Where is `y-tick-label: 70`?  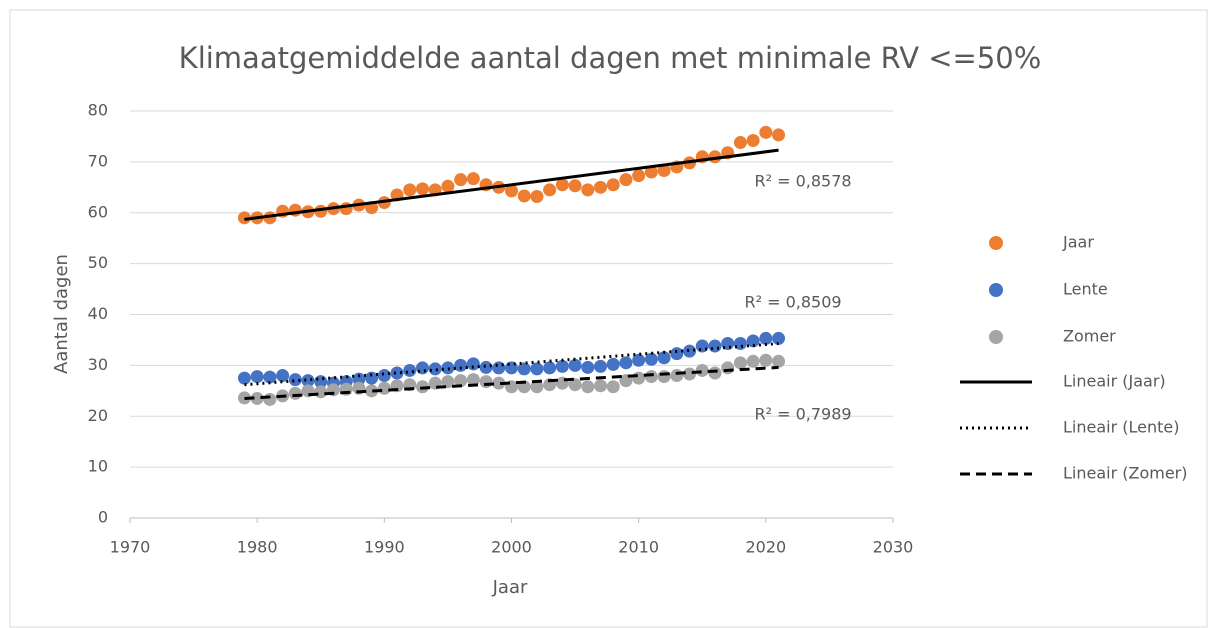
y-tick-label: 70 is located at coordinates (98, 160).